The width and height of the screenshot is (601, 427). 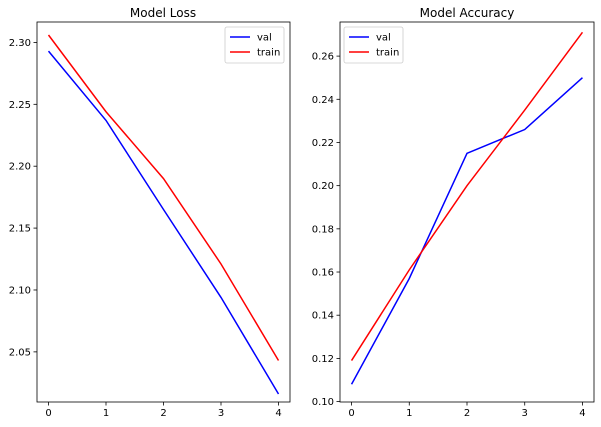 I want to click on loss-x-tick-label: 4, so click(x=278, y=413).